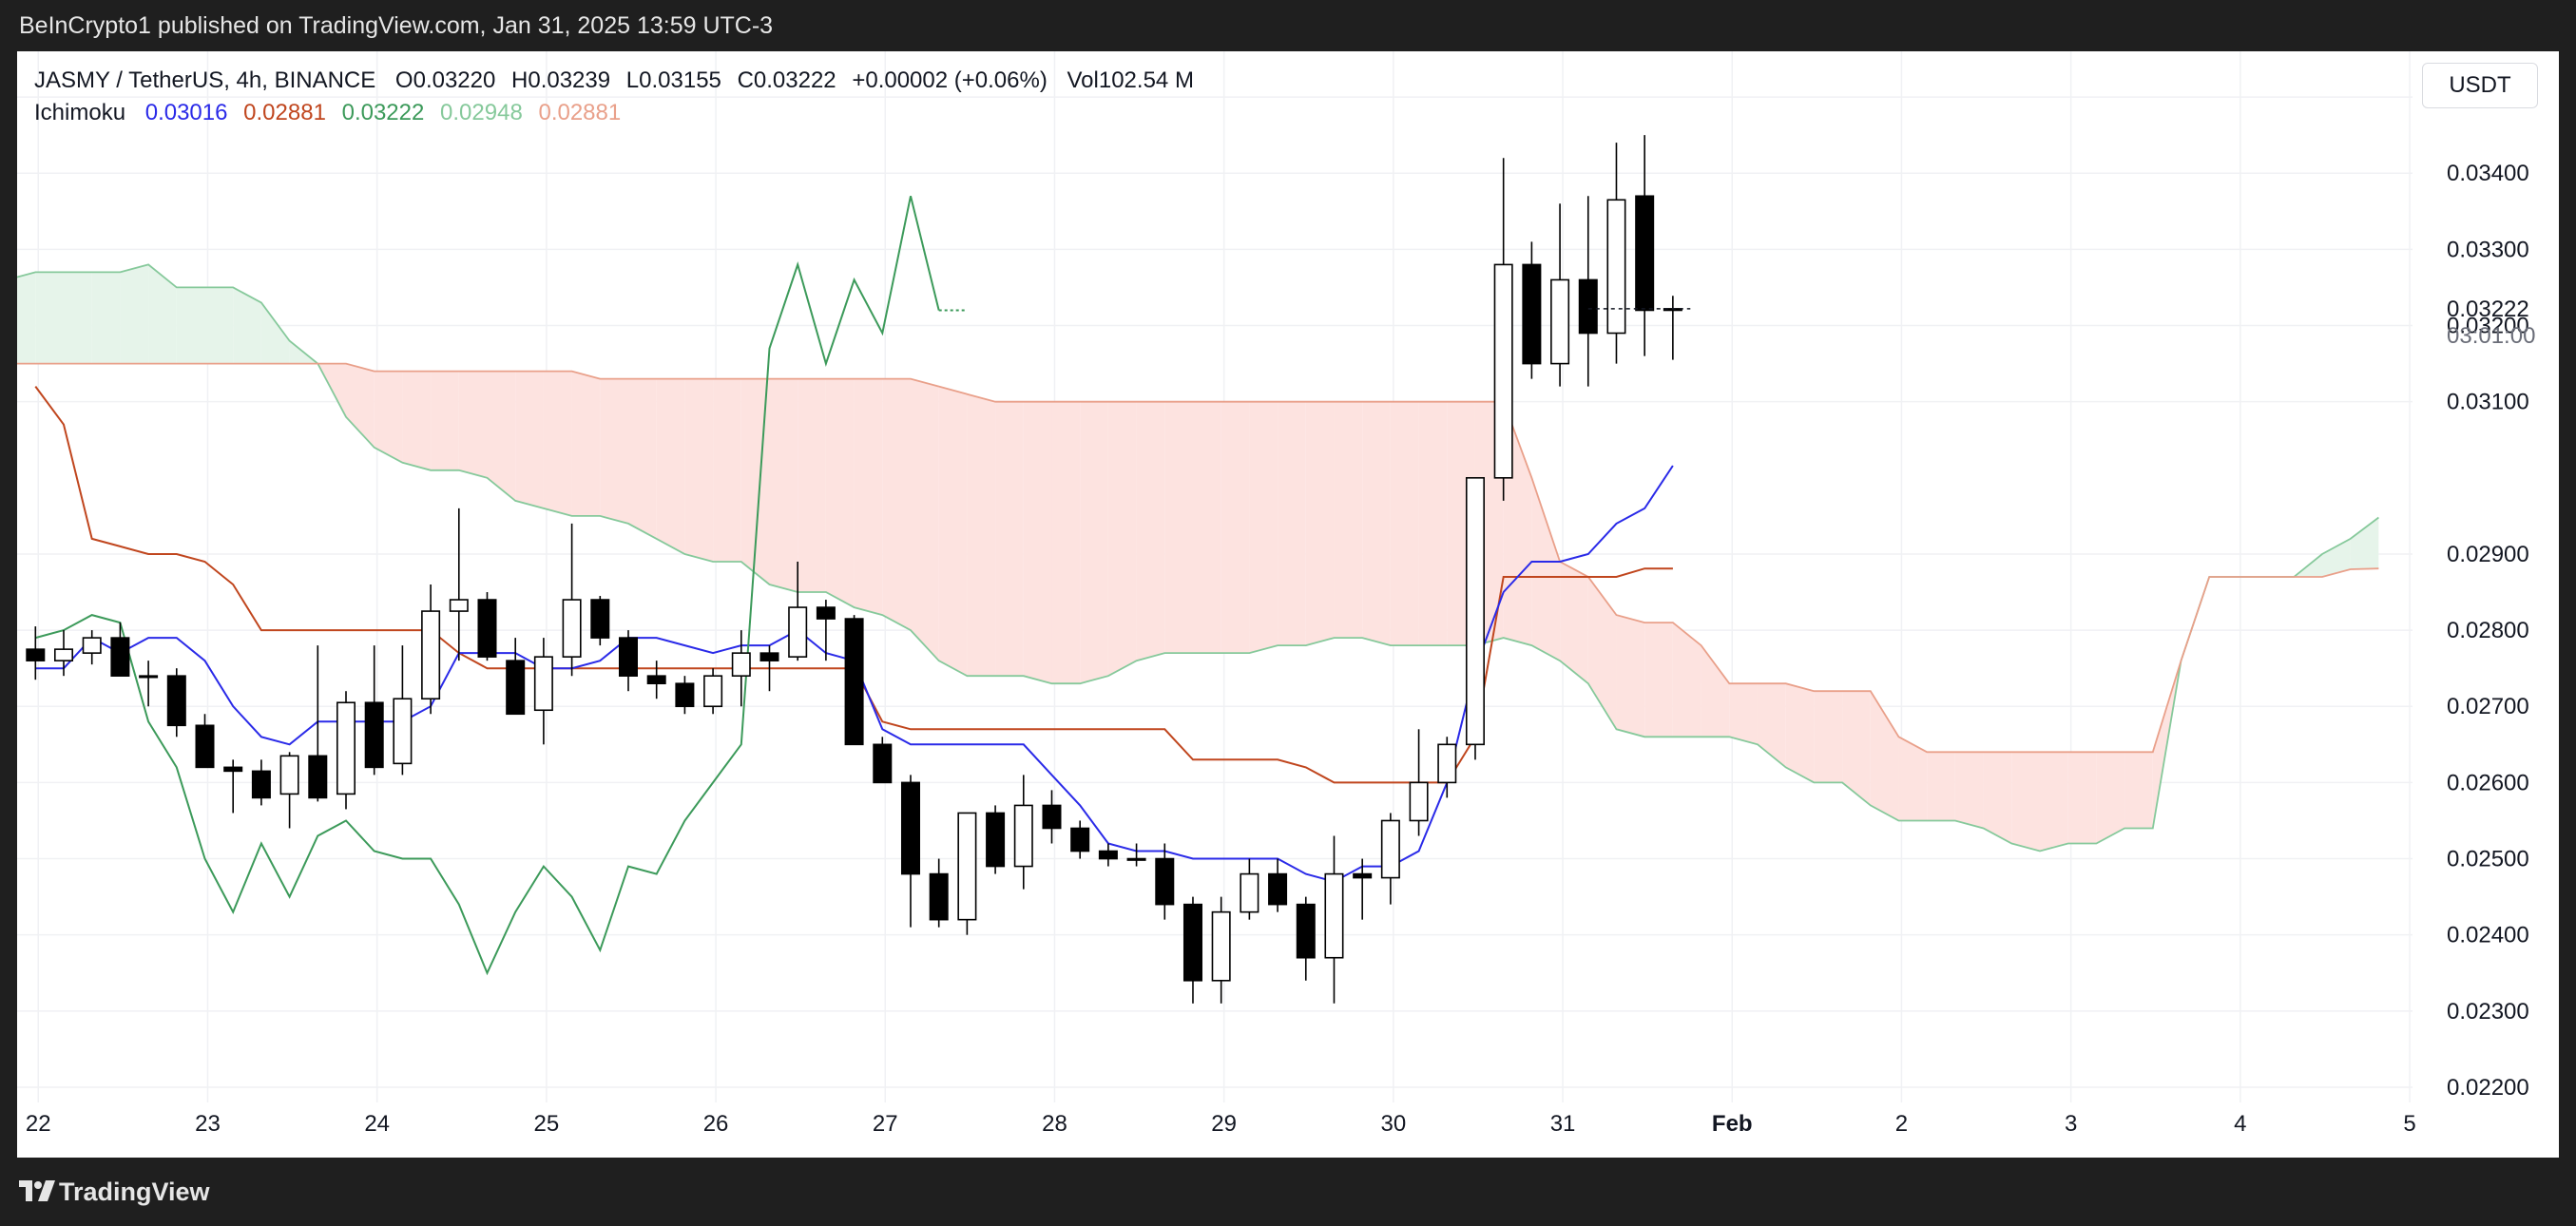 This screenshot has width=2576, height=1226. I want to click on leading-span-a-value: 0.02948, so click(482, 113).